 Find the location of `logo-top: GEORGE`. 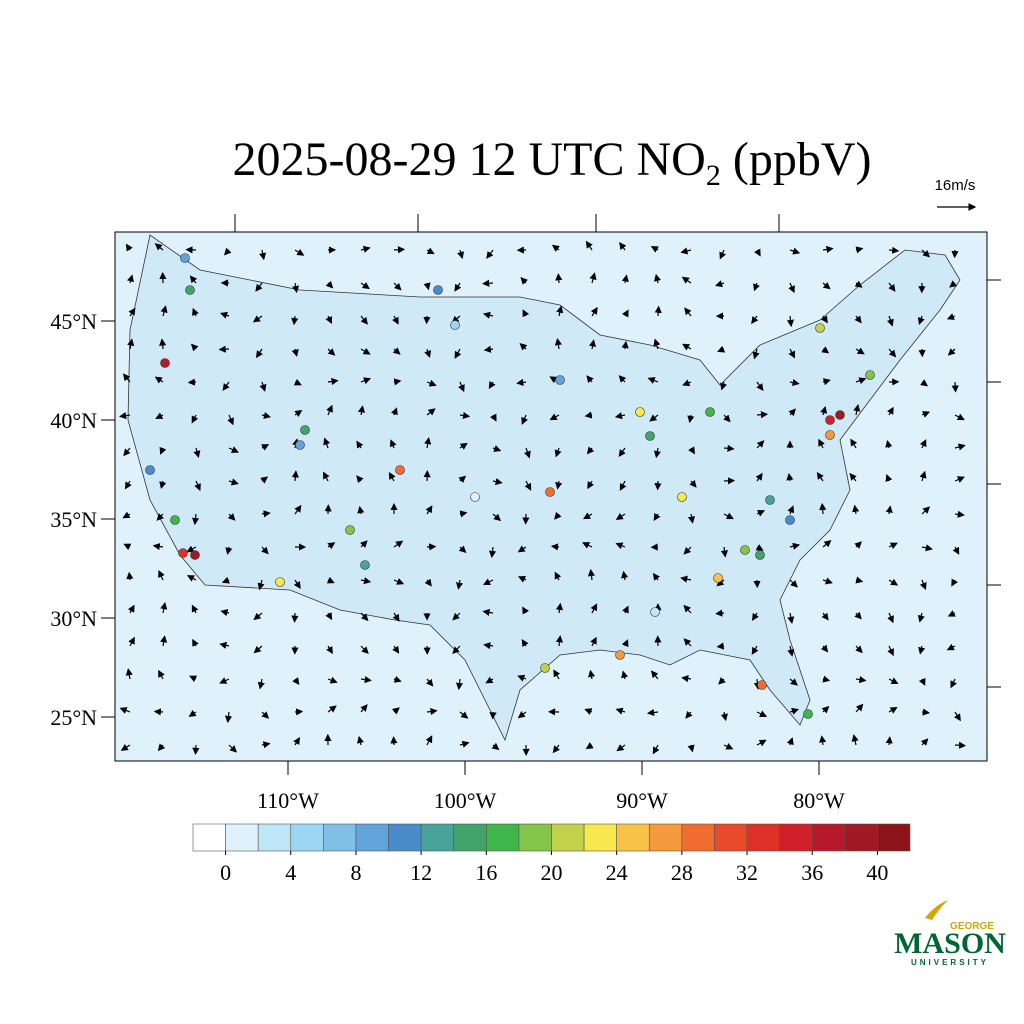

logo-top: GEORGE is located at coordinates (972, 926).